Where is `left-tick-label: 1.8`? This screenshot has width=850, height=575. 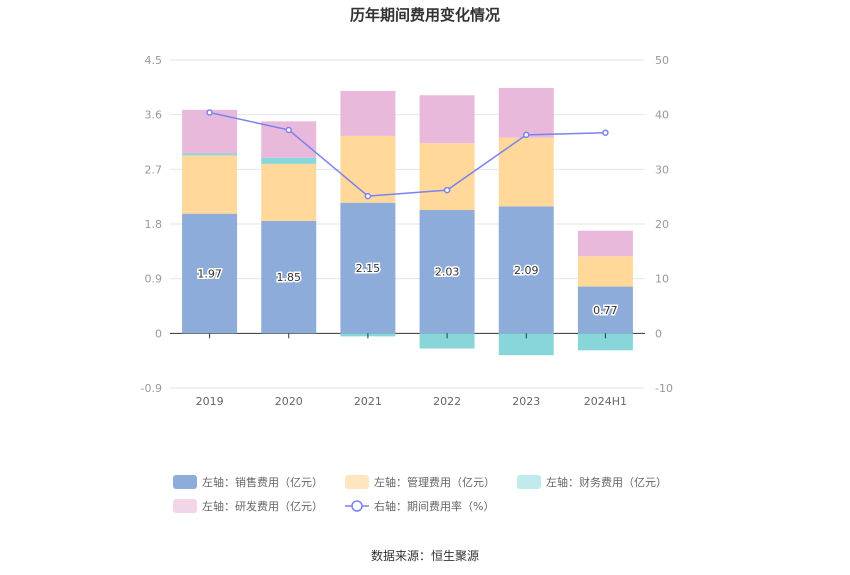
left-tick-label: 1.8 is located at coordinates (154, 224).